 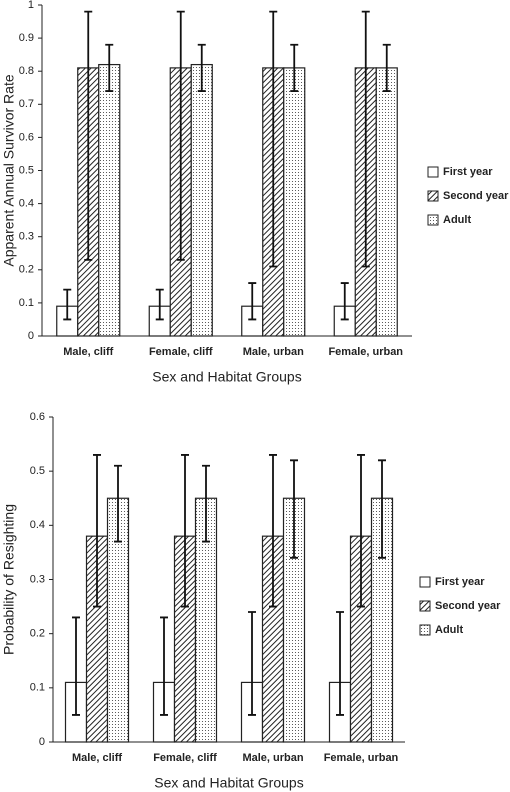 I want to click on y-axis-title: Probability of Resighting, so click(x=9, y=579).